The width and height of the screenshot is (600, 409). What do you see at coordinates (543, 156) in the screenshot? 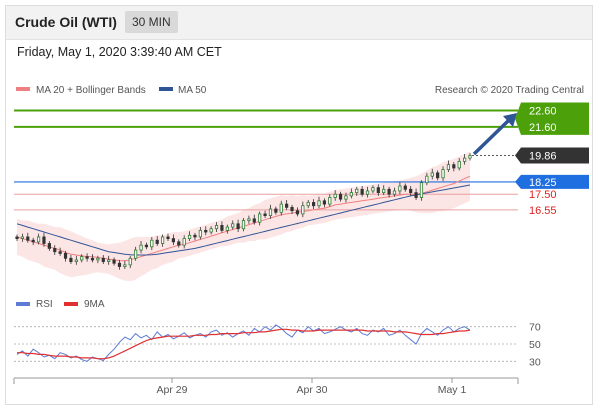
I see `level-label-19.86: 19.86` at bounding box center [543, 156].